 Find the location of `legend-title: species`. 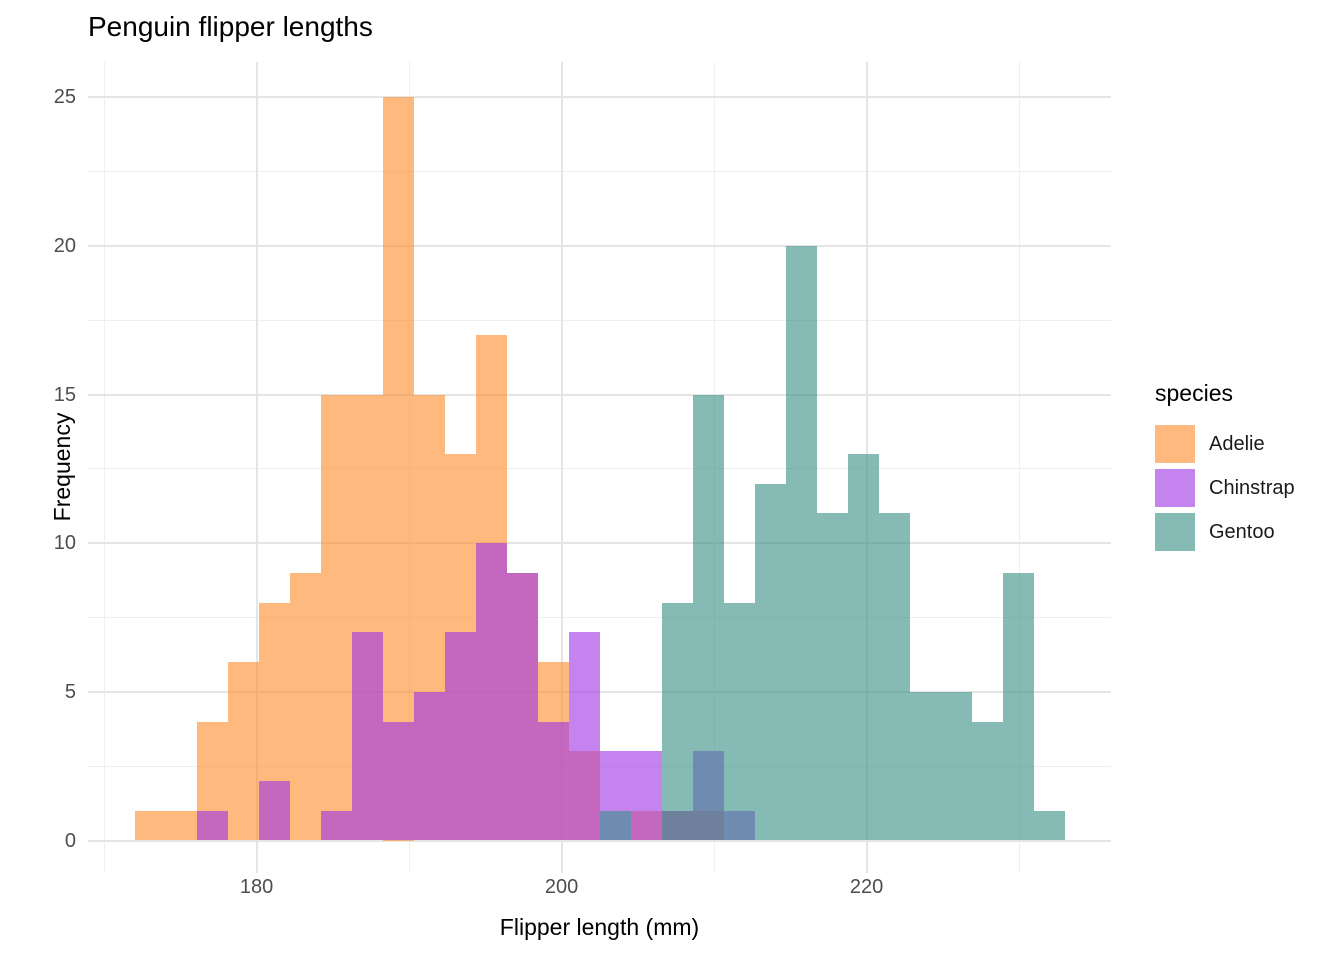

legend-title: species is located at coordinates (1194, 393).